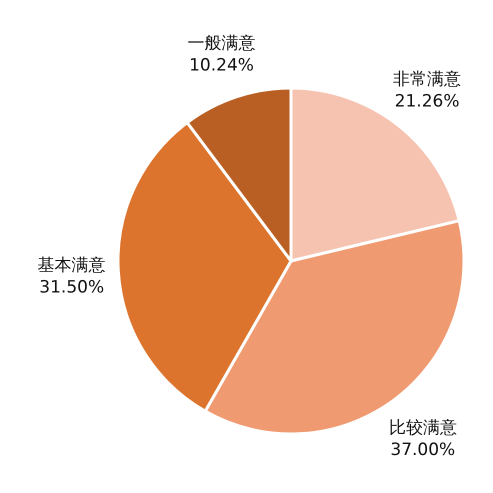  What do you see at coordinates (221, 66) in the screenshot?
I see `data-label: 10.24%` at bounding box center [221, 66].